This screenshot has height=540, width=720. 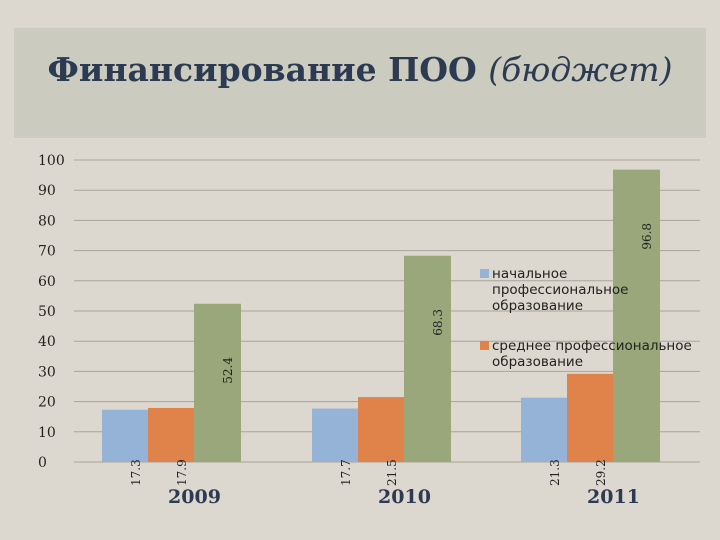 What do you see at coordinates (47, 312) in the screenshot?
I see `y-tick-label: 50` at bounding box center [47, 312].